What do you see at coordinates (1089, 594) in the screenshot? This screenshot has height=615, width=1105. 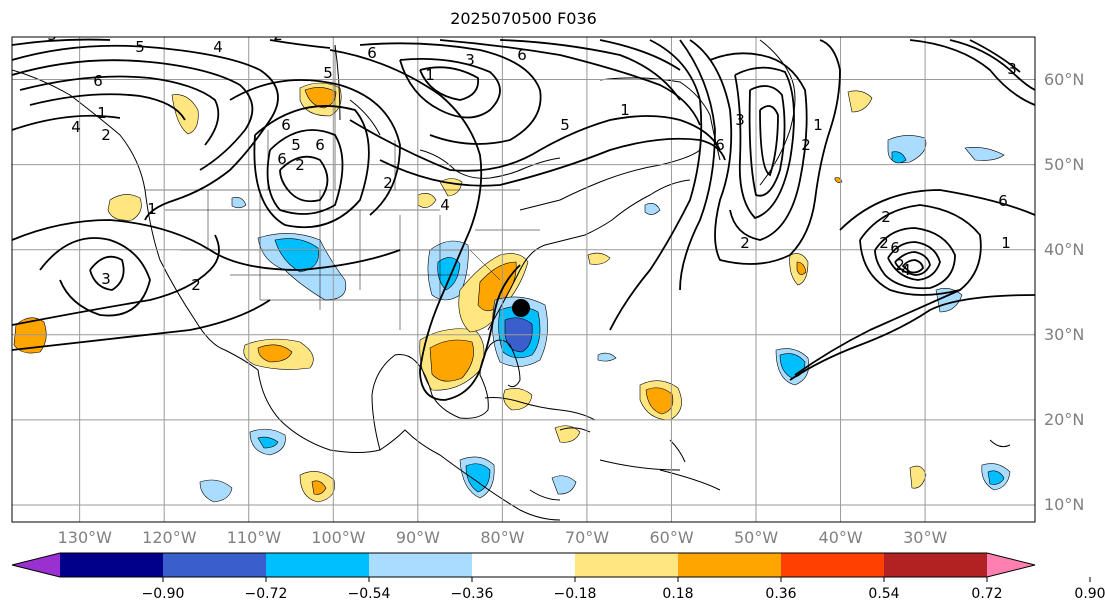 I see `colorbar-tick-label: 0.90` at bounding box center [1089, 594].